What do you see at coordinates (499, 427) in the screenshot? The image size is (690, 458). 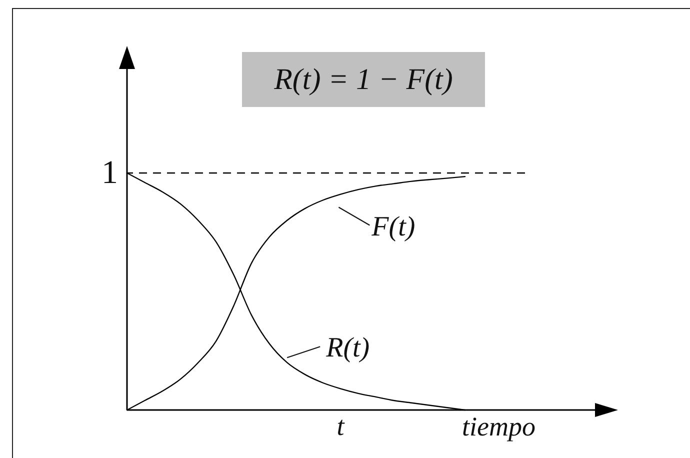 I see `x-axis-title: tiempo` at bounding box center [499, 427].